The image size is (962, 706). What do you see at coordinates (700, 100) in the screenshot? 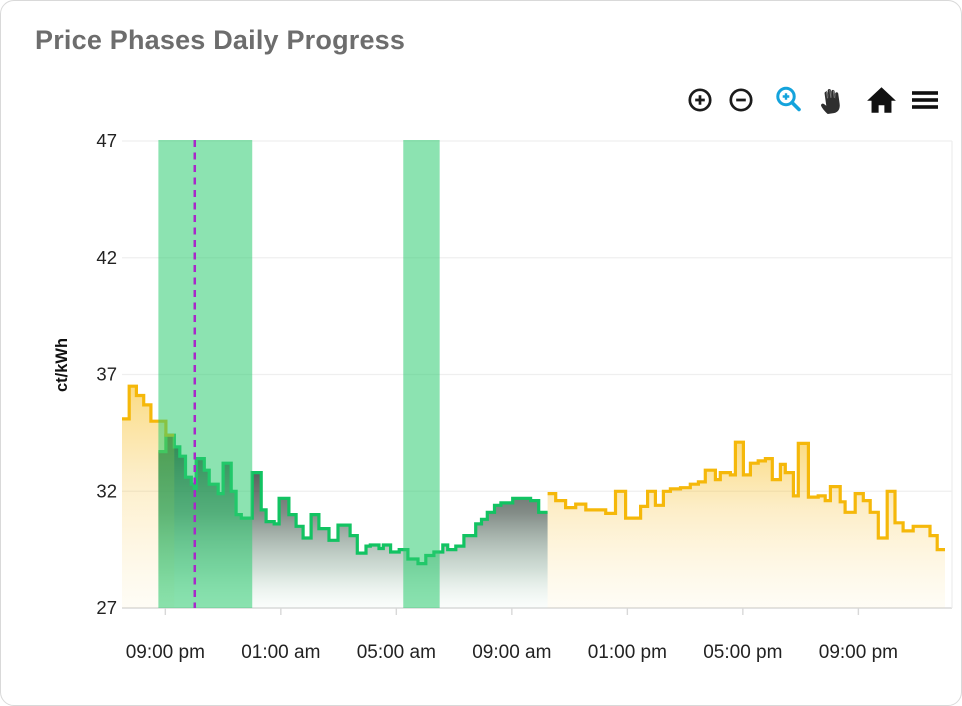
I see `zoom-in-icon` at bounding box center [700, 100].